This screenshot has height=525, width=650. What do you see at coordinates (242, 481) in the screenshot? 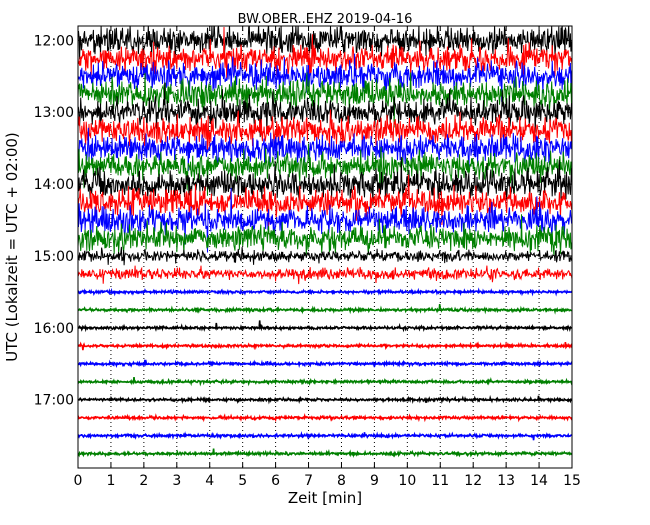
I see `x-tick-label-5: 5` at bounding box center [242, 481].